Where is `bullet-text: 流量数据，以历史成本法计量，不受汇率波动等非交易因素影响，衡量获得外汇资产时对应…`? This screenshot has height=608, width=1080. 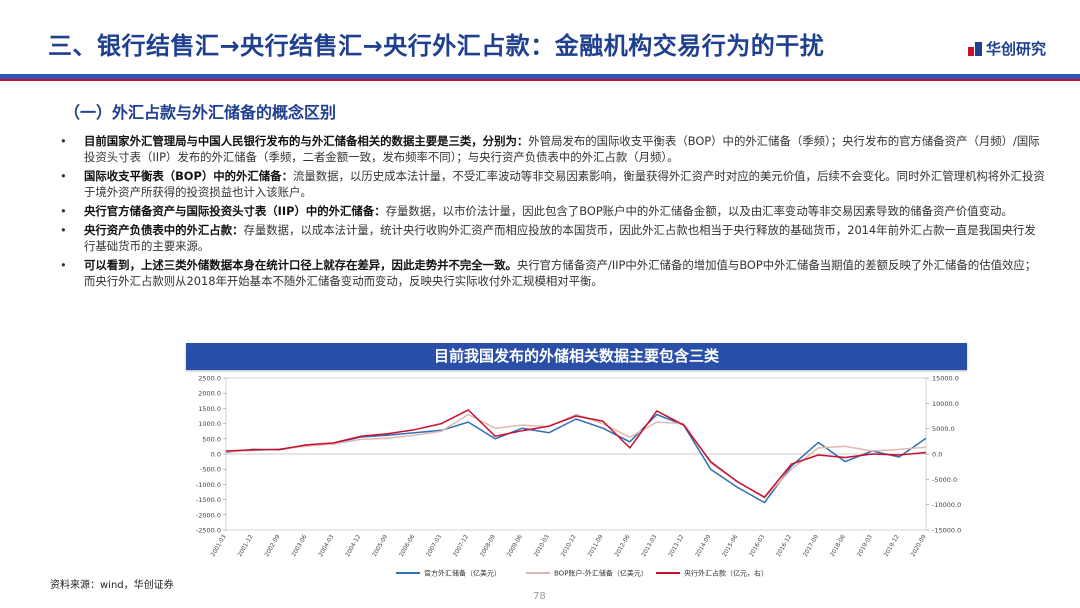
bullet-text: 流量数据，以历史成本法计量，不受汇率波动等非交易因素影响，衡量获得外汇资产时对应… is located at coordinates (564, 184).